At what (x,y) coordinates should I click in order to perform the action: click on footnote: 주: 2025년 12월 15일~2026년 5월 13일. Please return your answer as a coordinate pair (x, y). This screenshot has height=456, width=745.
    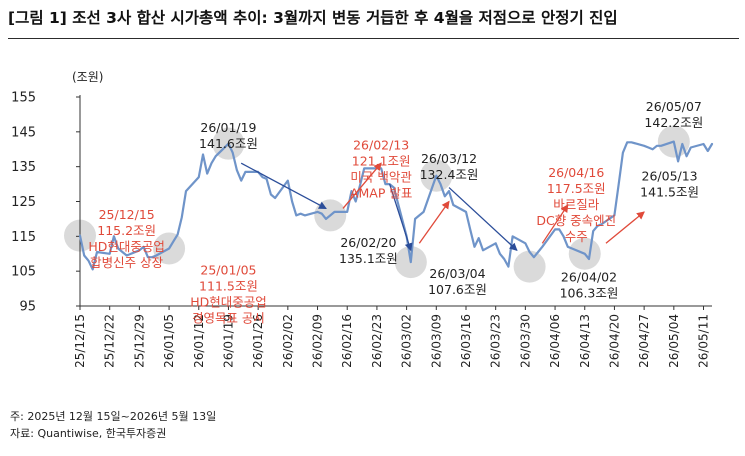
    Looking at the image, I should click on (113, 416).